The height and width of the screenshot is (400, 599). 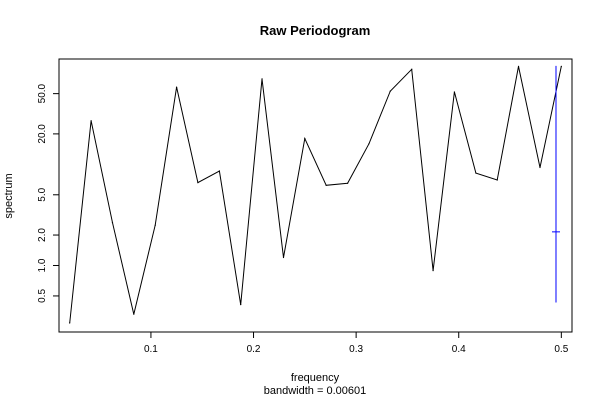 What do you see at coordinates (315, 391) in the screenshot?
I see `x-axis-sublabel: bandwidth = 0.00601` at bounding box center [315, 391].